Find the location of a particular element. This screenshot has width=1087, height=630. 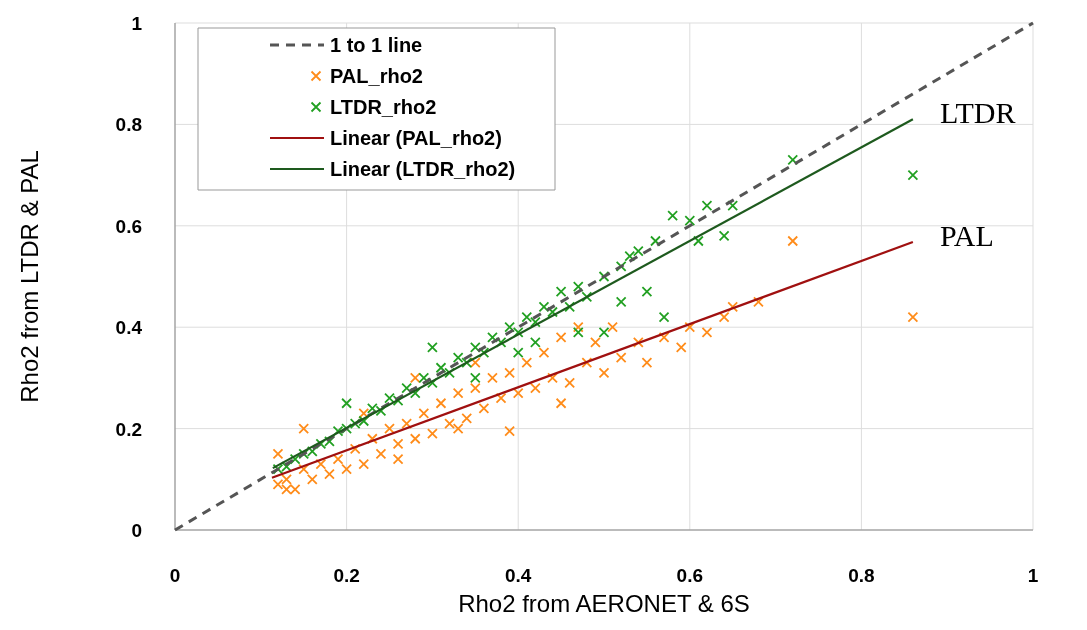

annotation: PAL is located at coordinates (966, 236).